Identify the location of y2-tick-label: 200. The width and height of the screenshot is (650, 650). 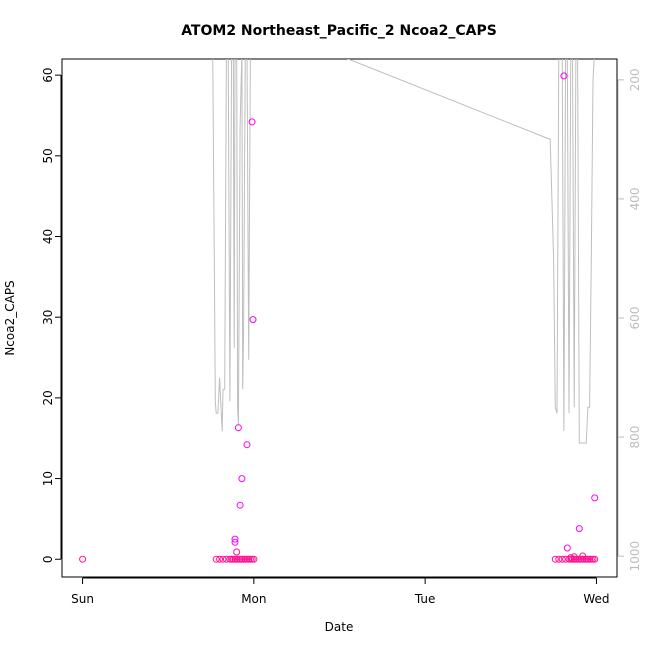
(635, 79).